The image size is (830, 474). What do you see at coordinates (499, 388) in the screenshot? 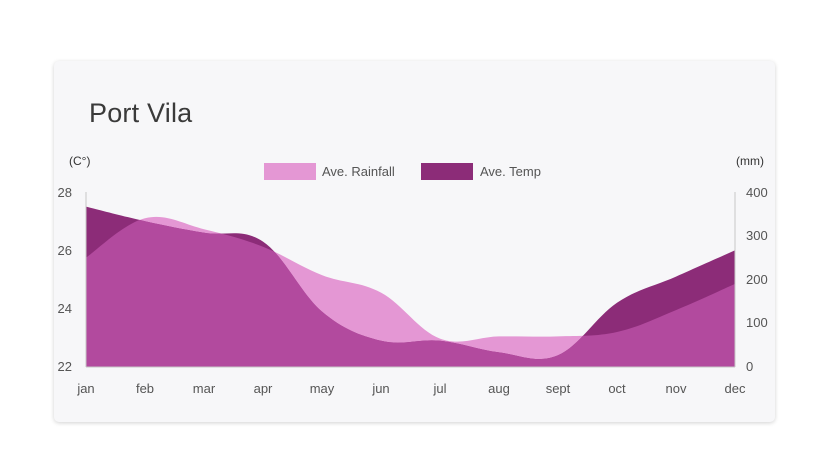
I see `x-tick-label: aug` at bounding box center [499, 388].